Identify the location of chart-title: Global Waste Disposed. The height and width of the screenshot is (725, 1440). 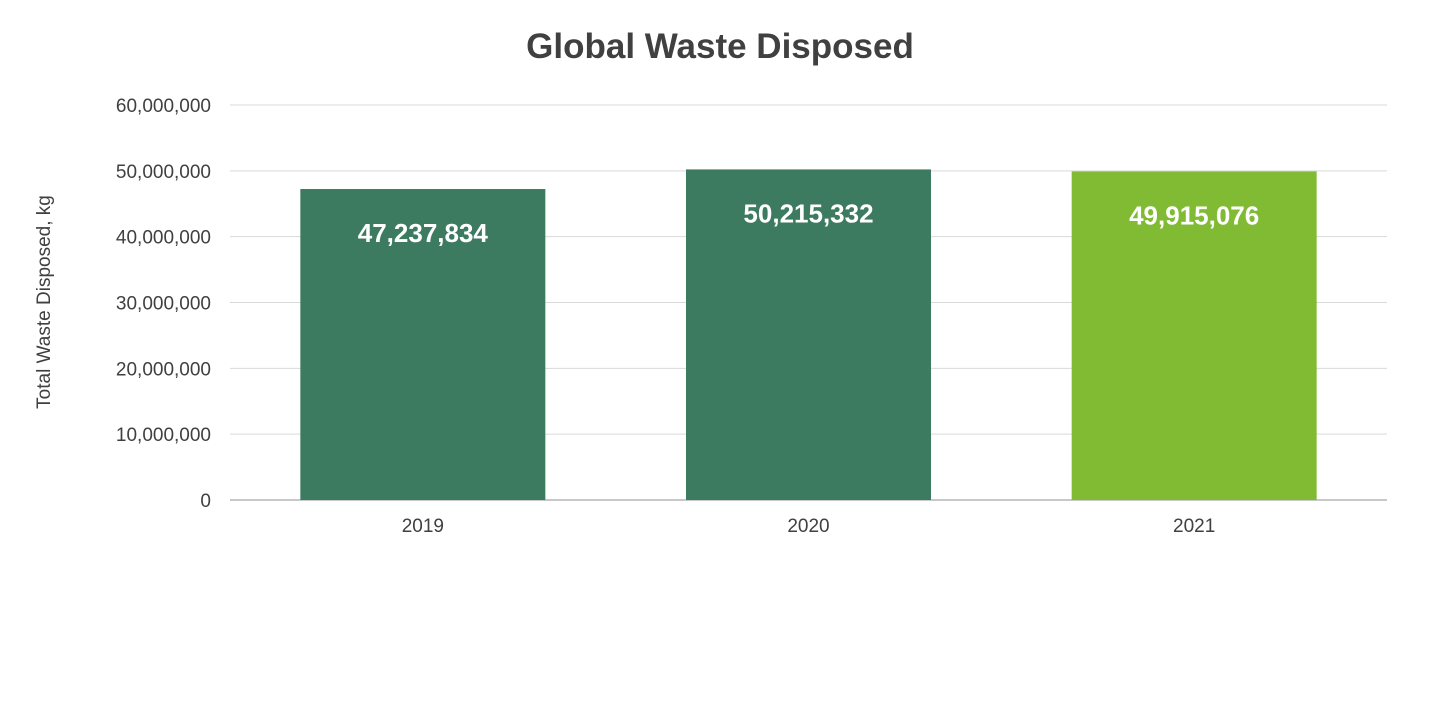
(720, 46).